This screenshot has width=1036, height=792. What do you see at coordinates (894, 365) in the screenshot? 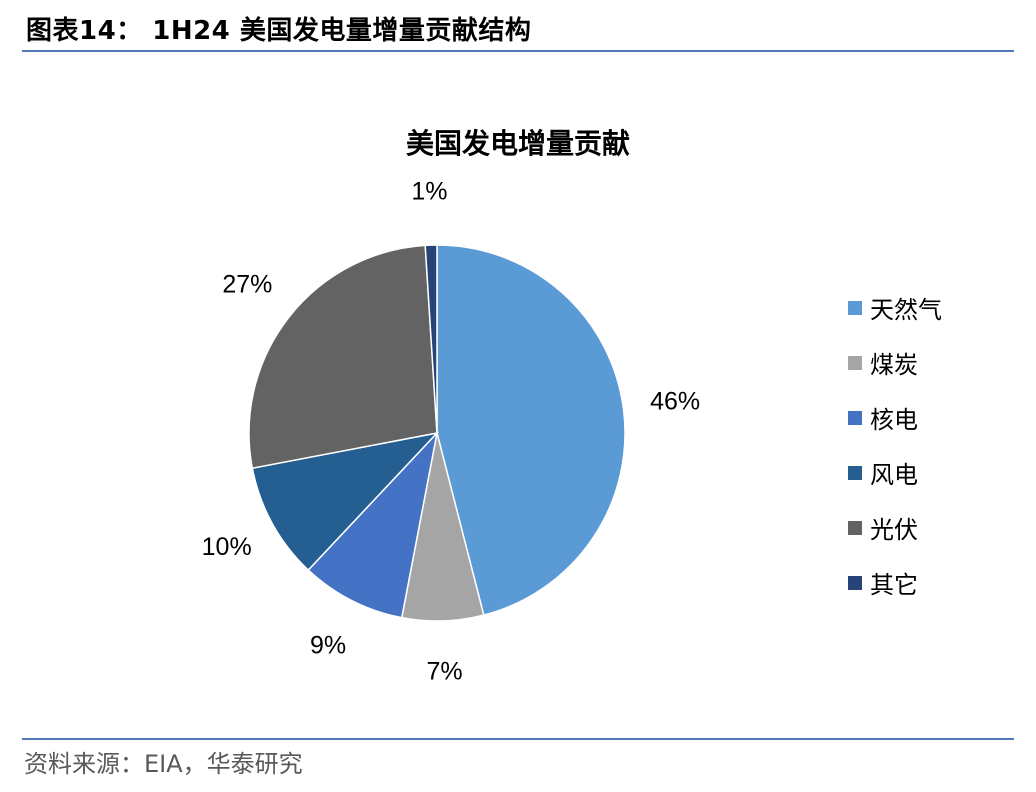
I see `legend-label: 煤炭` at bounding box center [894, 365].